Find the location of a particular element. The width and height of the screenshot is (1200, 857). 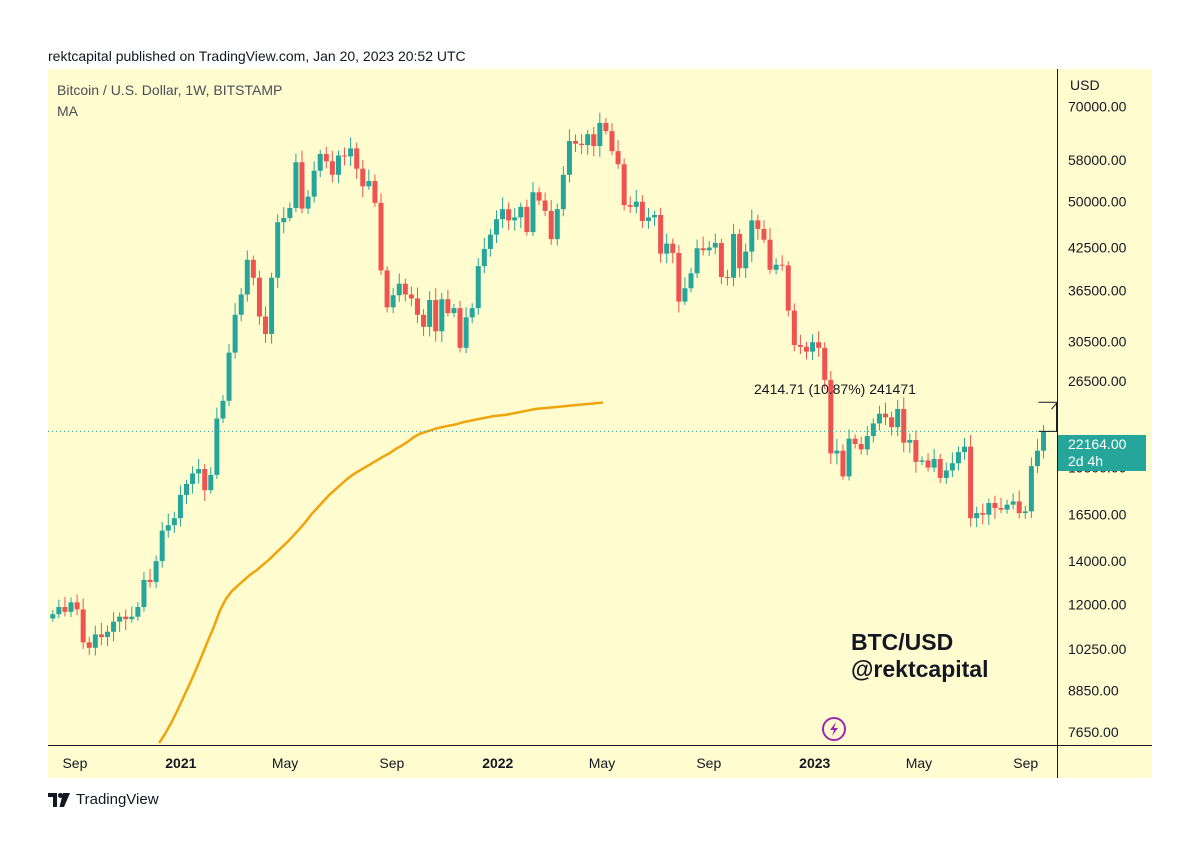

x-tick-label: 2022 is located at coordinates (497, 763).